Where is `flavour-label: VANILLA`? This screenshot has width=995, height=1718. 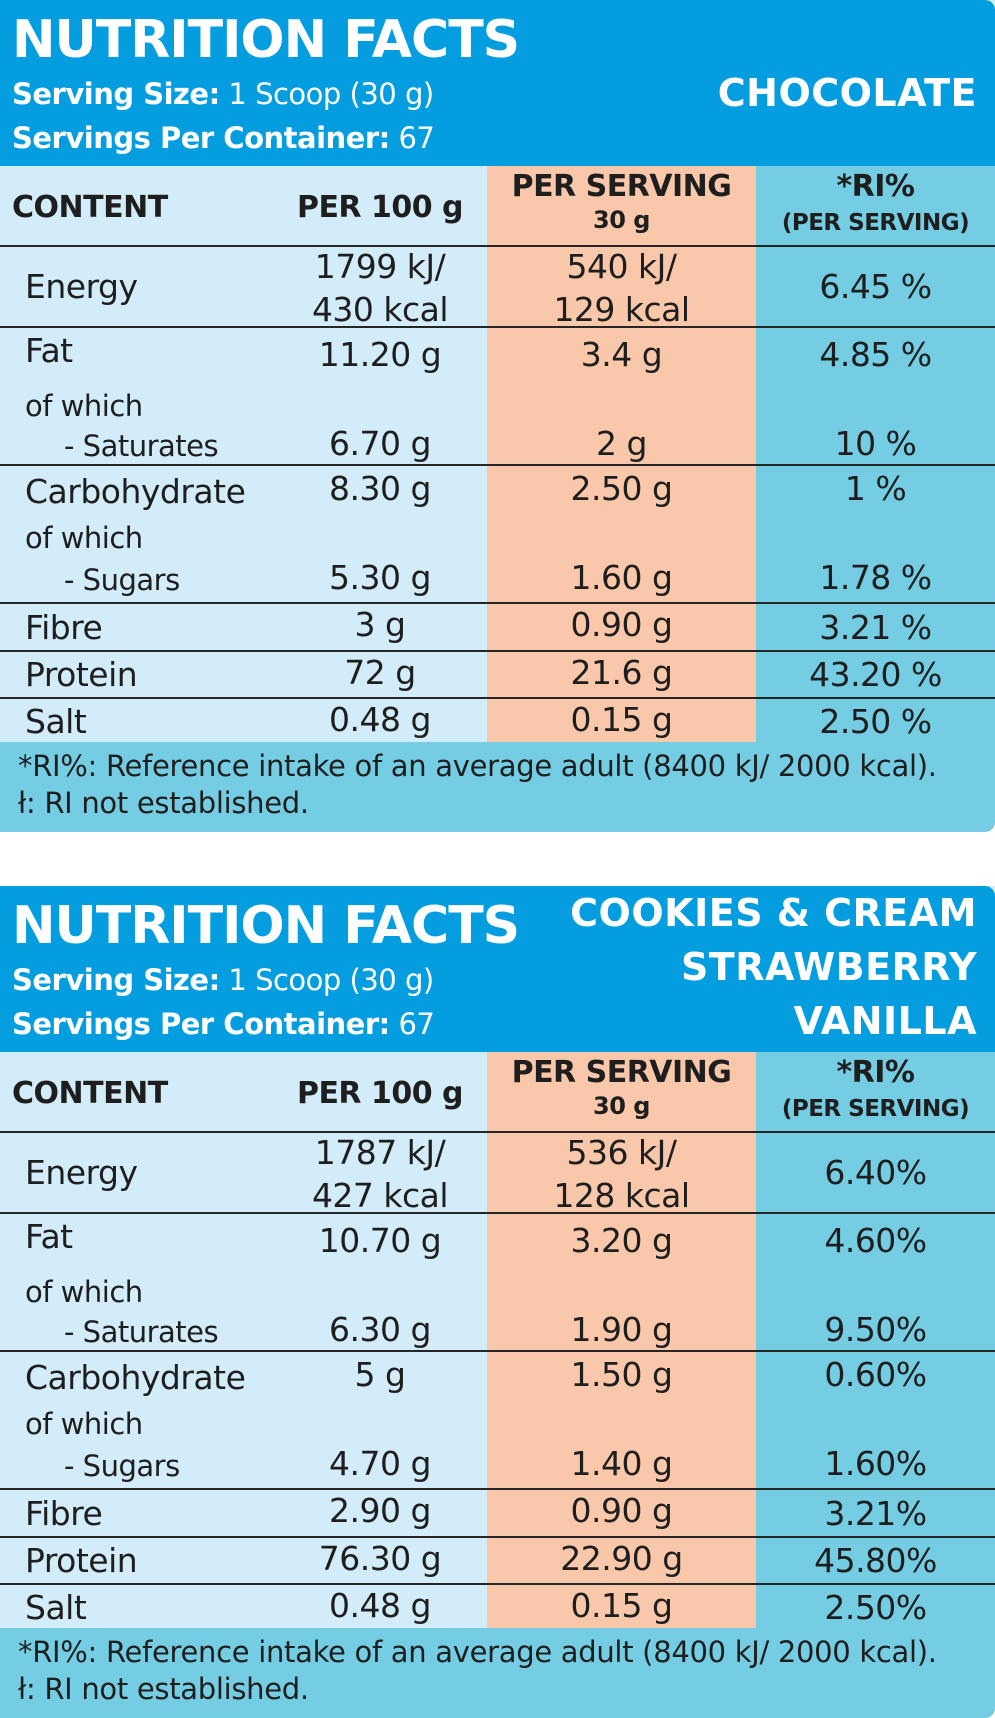 flavour-label: VANILLA is located at coordinates (885, 1021).